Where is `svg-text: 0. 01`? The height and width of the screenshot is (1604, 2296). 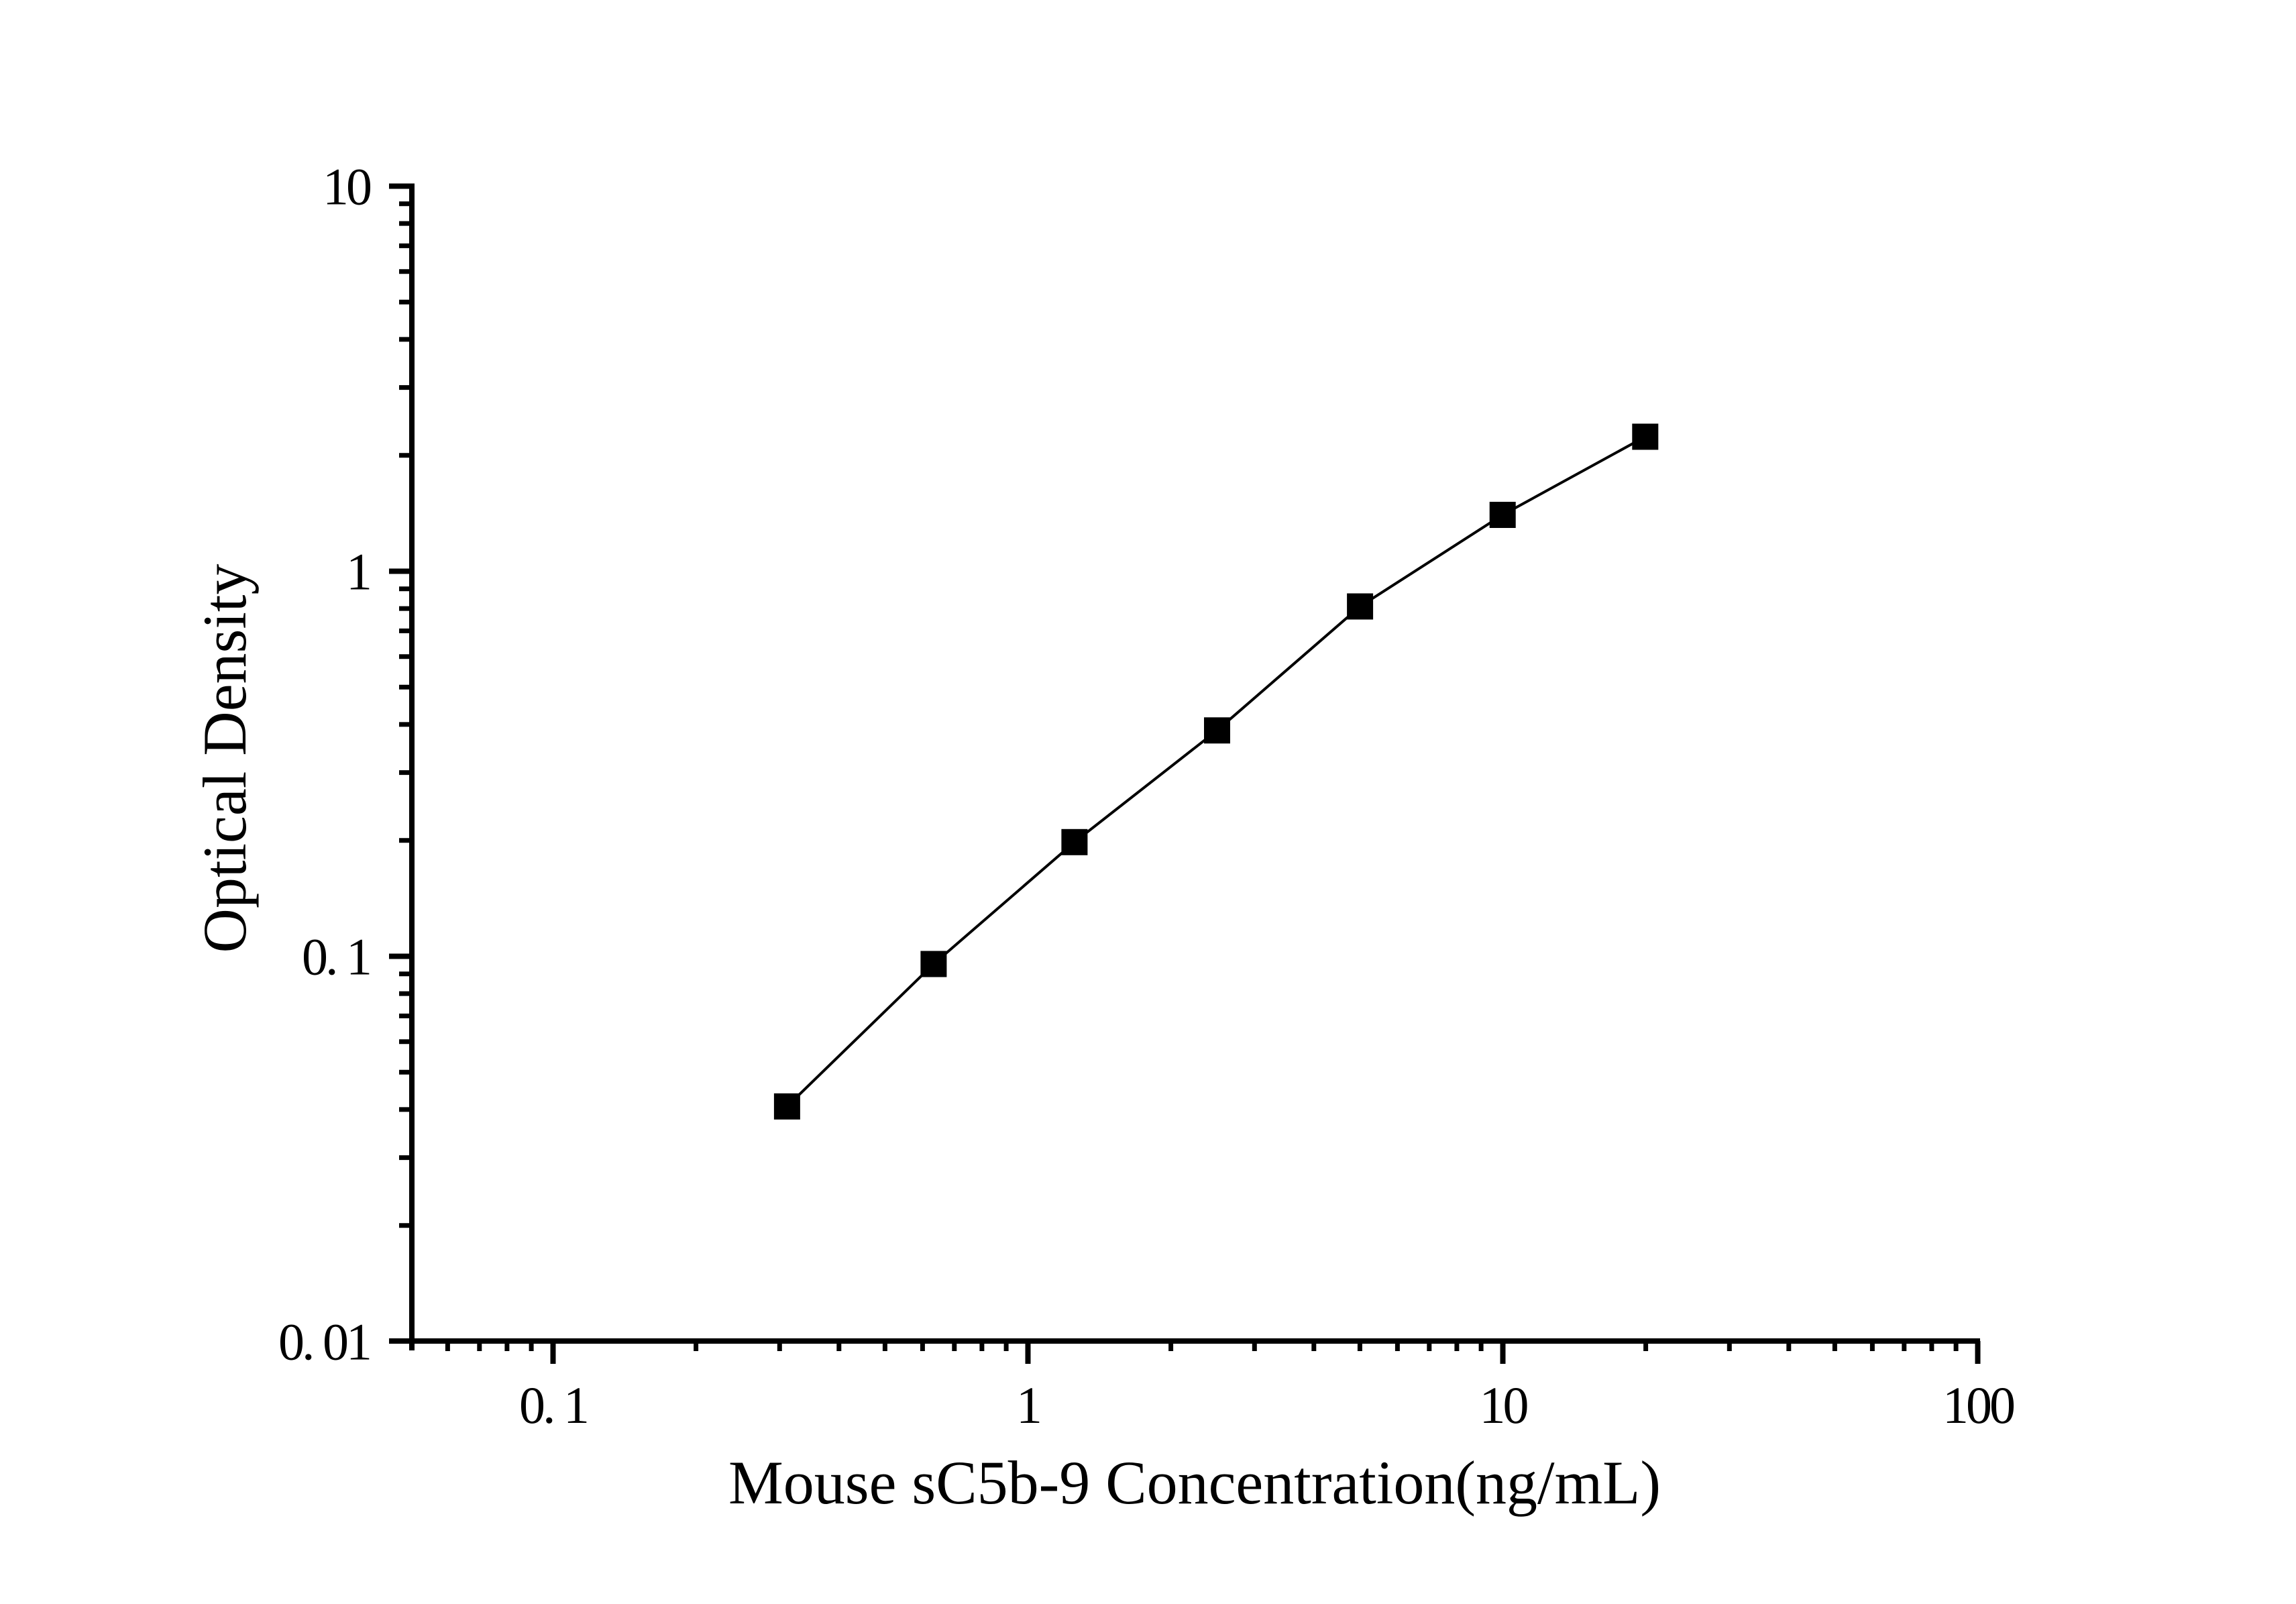
svg-text: 0. 01 is located at coordinates (324, 1342).